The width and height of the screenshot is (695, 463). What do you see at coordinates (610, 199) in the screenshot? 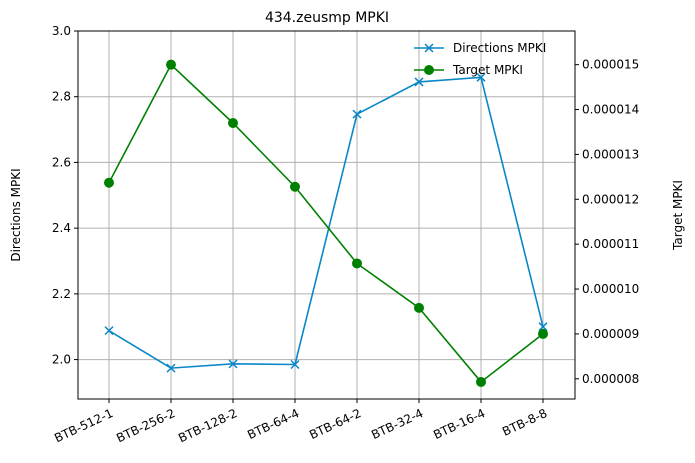
I see `y-right-tick-label: 0.000012` at bounding box center [610, 199].